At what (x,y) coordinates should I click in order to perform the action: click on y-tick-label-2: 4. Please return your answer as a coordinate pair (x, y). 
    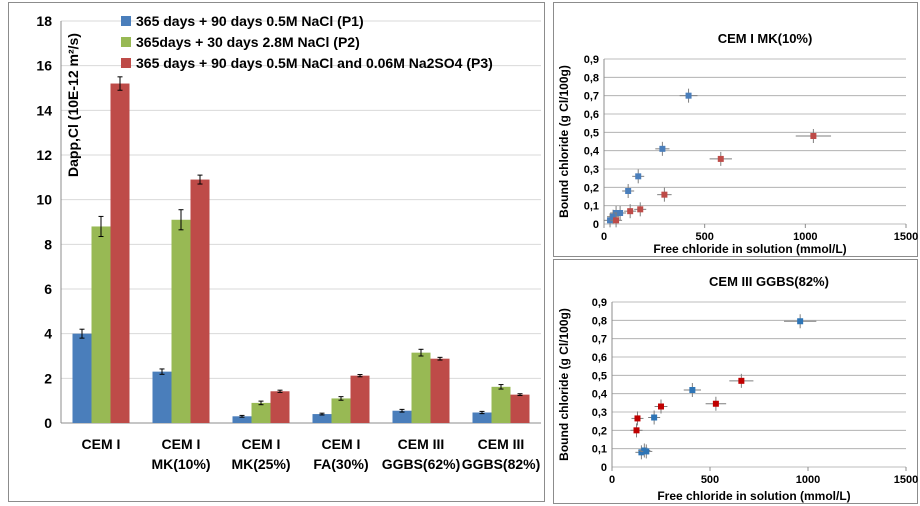
    Looking at the image, I should click on (48, 334).